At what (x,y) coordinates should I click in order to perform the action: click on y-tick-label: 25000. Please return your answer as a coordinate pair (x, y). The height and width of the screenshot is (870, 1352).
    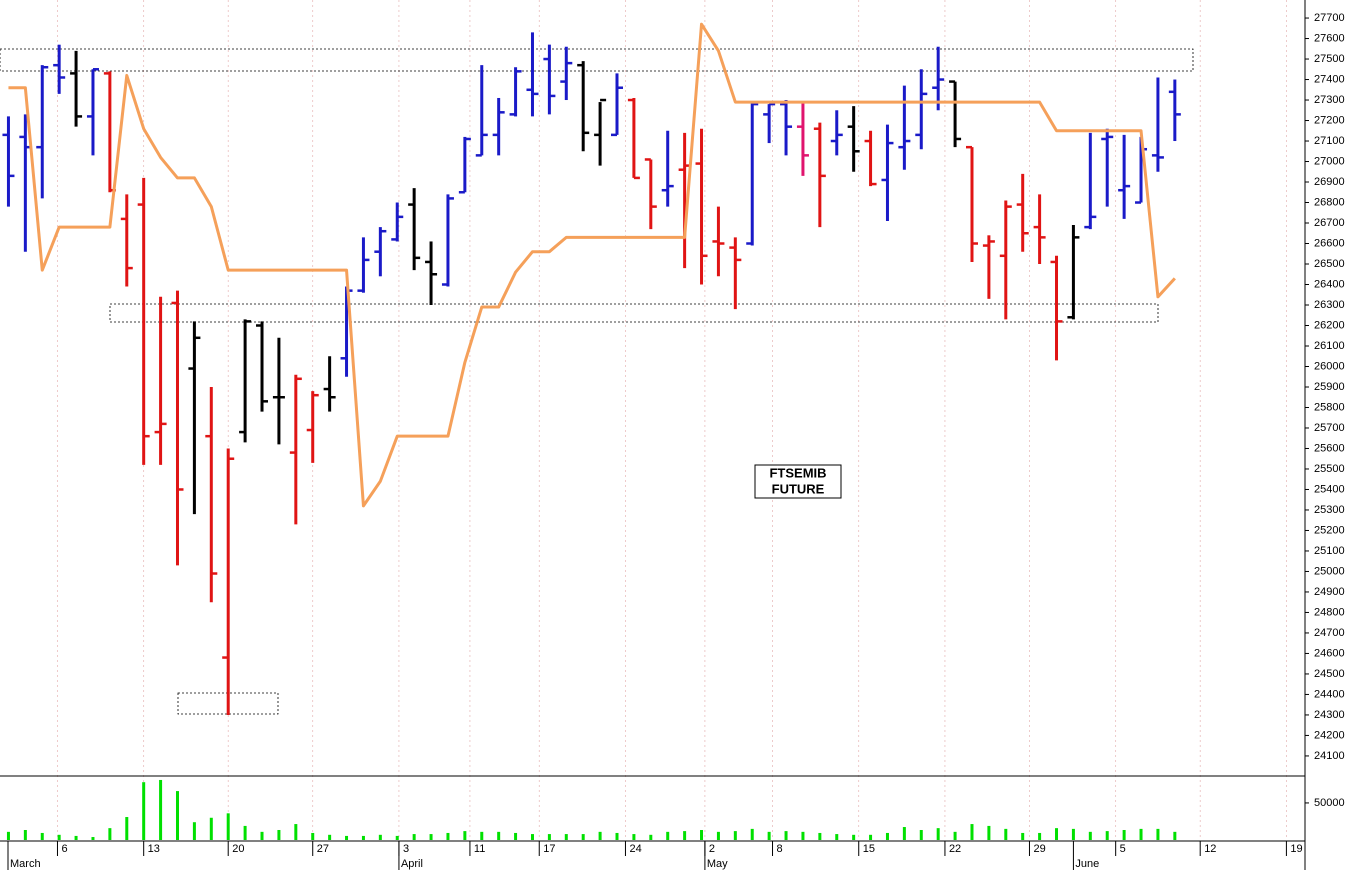
    Looking at the image, I should click on (1329, 571).